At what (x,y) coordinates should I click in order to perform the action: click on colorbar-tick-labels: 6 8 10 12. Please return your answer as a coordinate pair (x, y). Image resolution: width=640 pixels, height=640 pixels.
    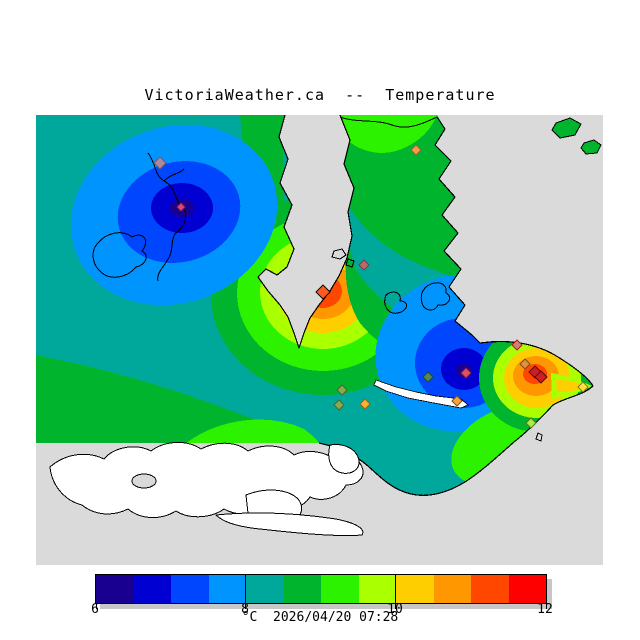
    Looking at the image, I should click on (322, 609).